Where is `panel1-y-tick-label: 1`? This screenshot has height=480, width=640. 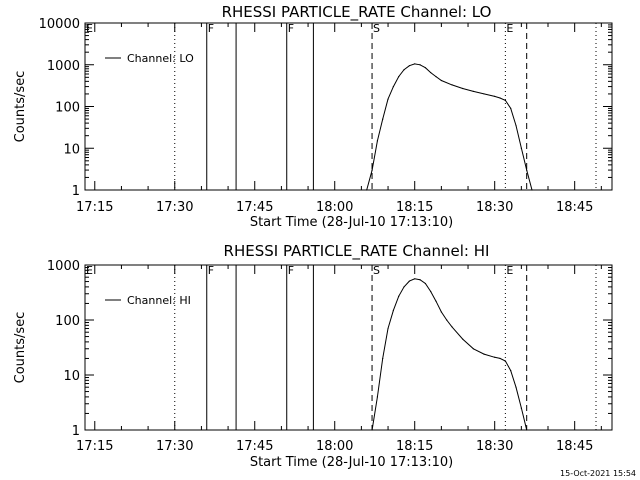 panel1-y-tick-label: 1 is located at coordinates (76, 191).